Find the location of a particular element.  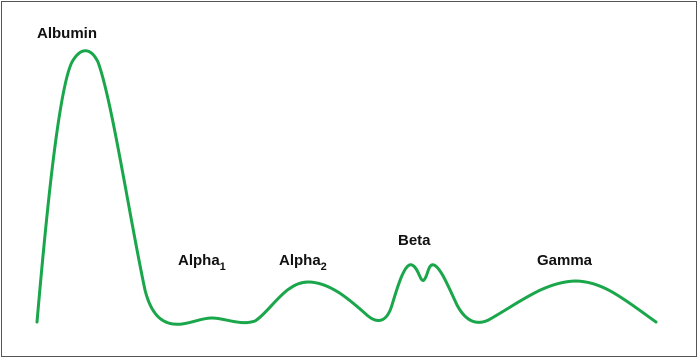

peak-label-alpha1: Alpha1 is located at coordinates (202, 262).